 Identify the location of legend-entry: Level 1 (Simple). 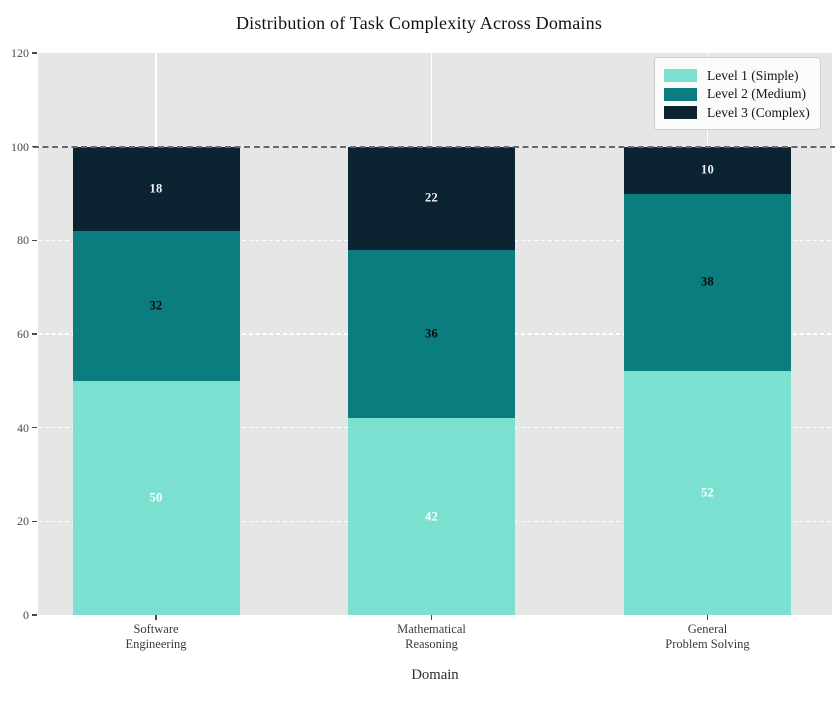
(737, 76).